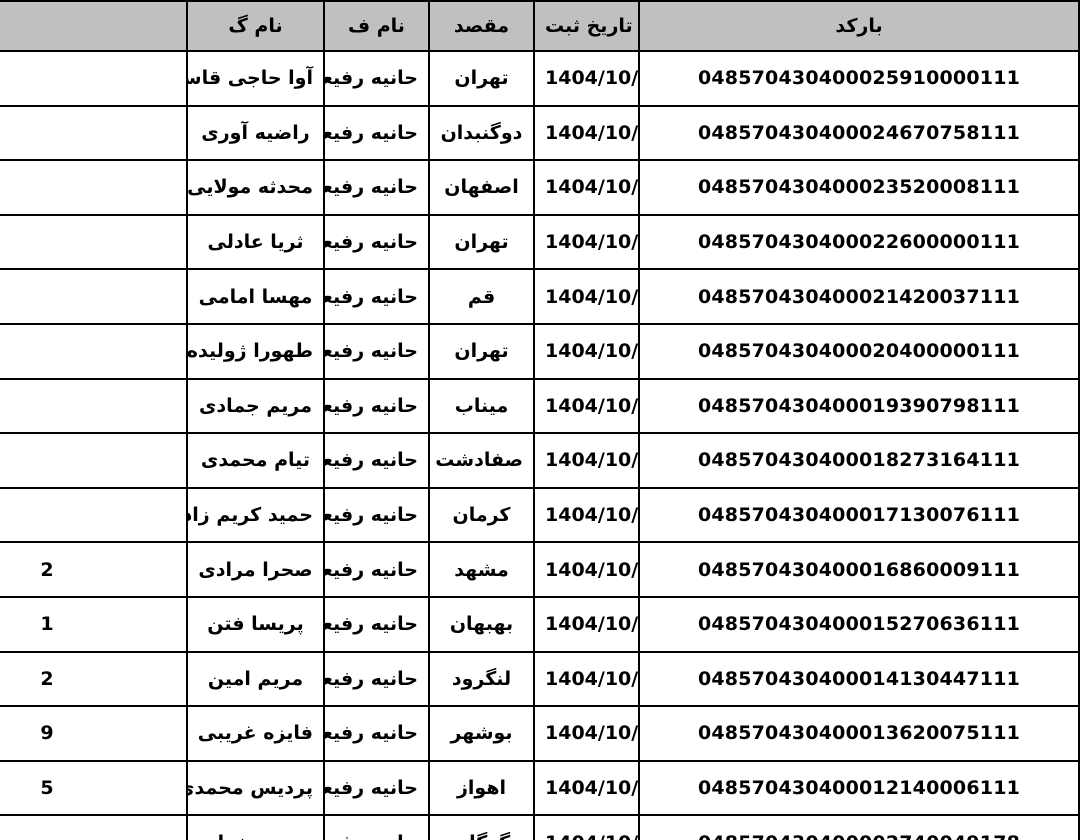 This screenshot has height=840, width=1080. I want to click on cell-full-name: تیام محمدی, so click(255, 460).